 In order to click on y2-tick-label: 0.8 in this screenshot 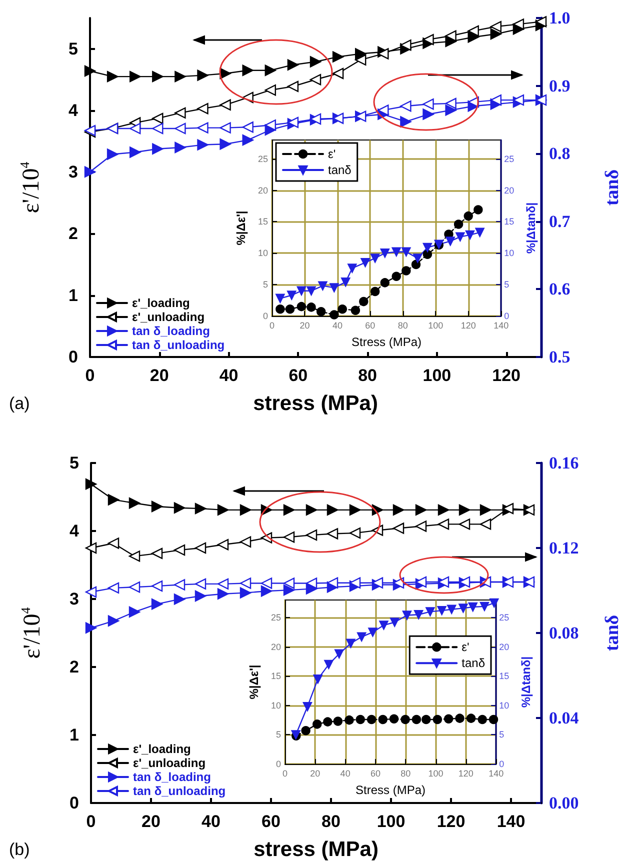, I will do `click(559, 154)`.